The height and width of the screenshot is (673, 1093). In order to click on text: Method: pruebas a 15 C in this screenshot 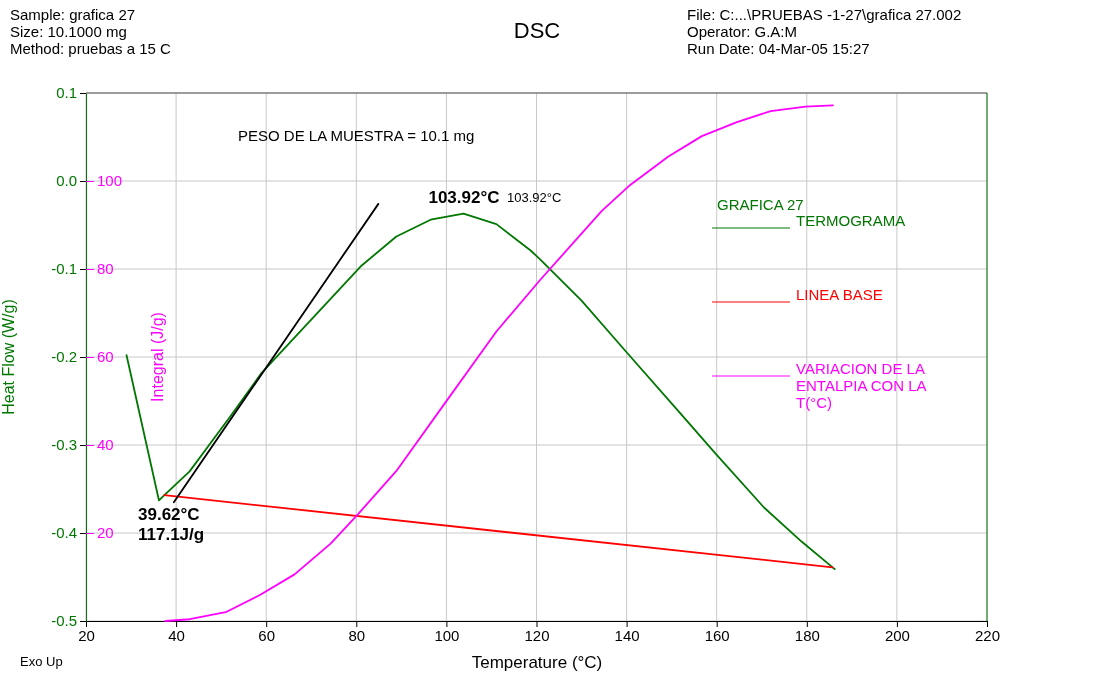, I will do `click(91, 48)`.